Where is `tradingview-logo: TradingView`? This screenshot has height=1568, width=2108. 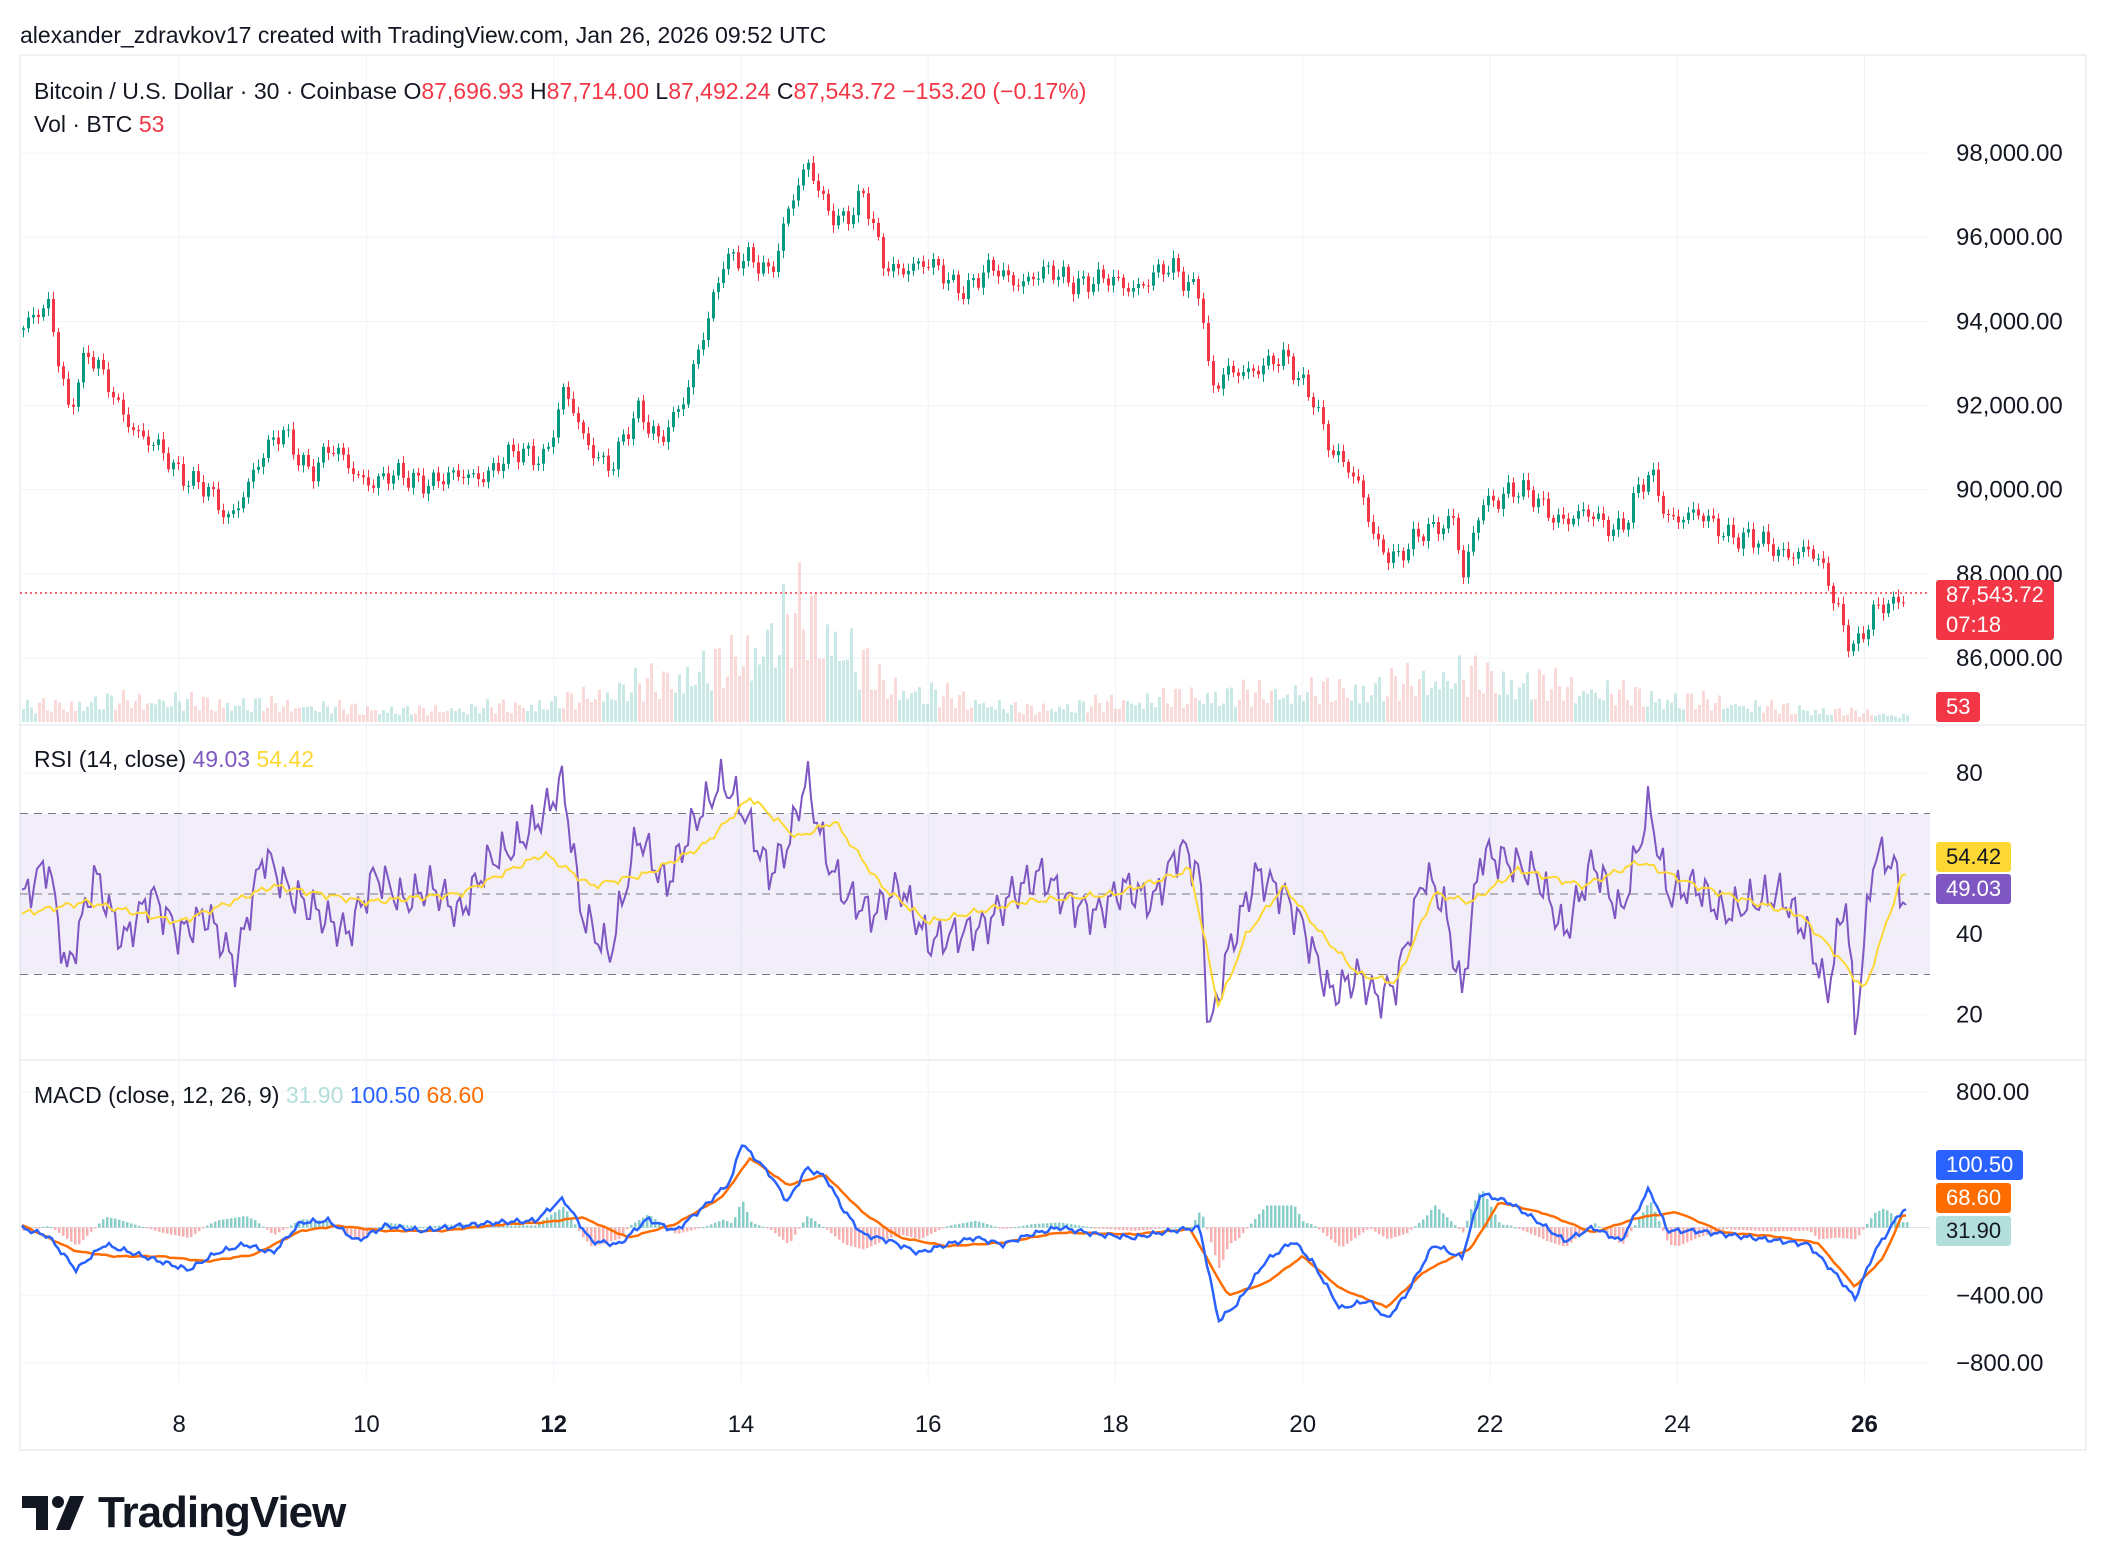 tradingview-logo: TradingView is located at coordinates (184, 1513).